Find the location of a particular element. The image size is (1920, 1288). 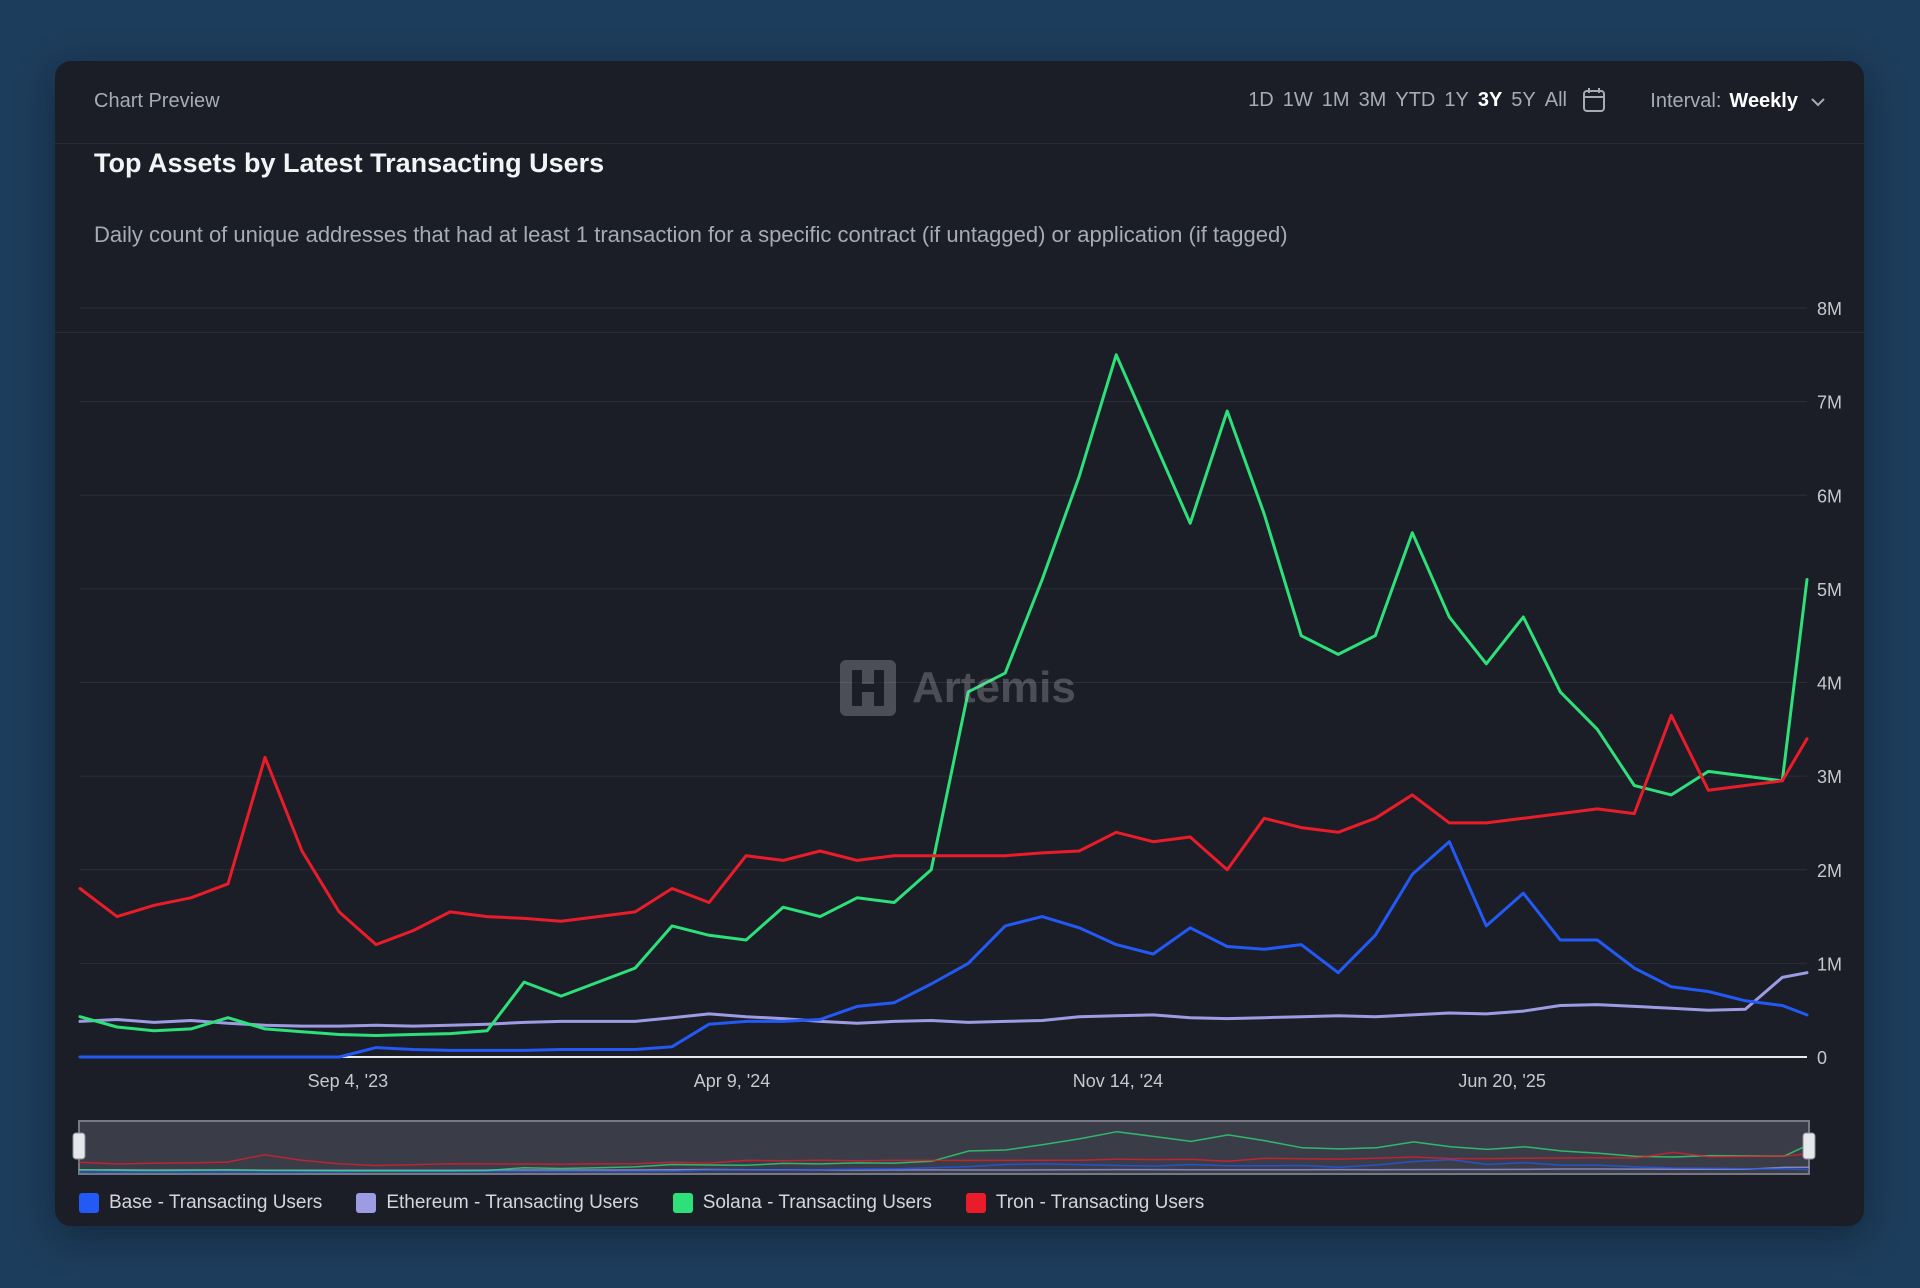

chart-title: Top Assets by Latest Transacting Users is located at coordinates (349, 163).